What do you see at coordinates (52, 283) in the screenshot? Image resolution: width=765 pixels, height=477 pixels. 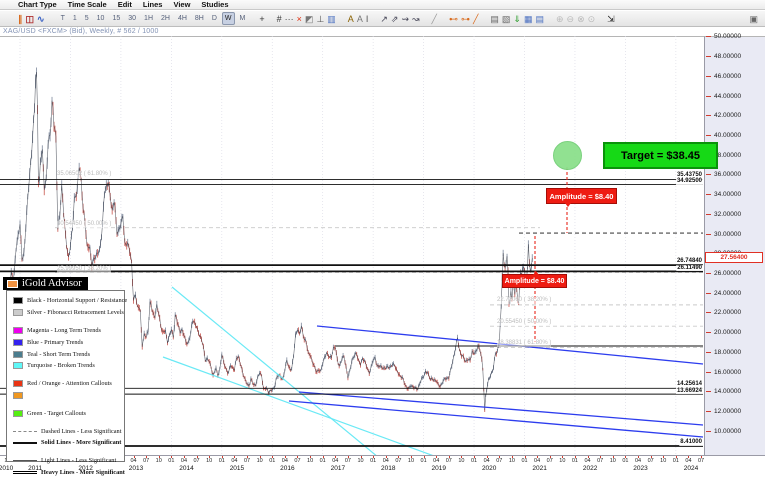 I see `legend-title: iGold Advisor` at bounding box center [52, 283].